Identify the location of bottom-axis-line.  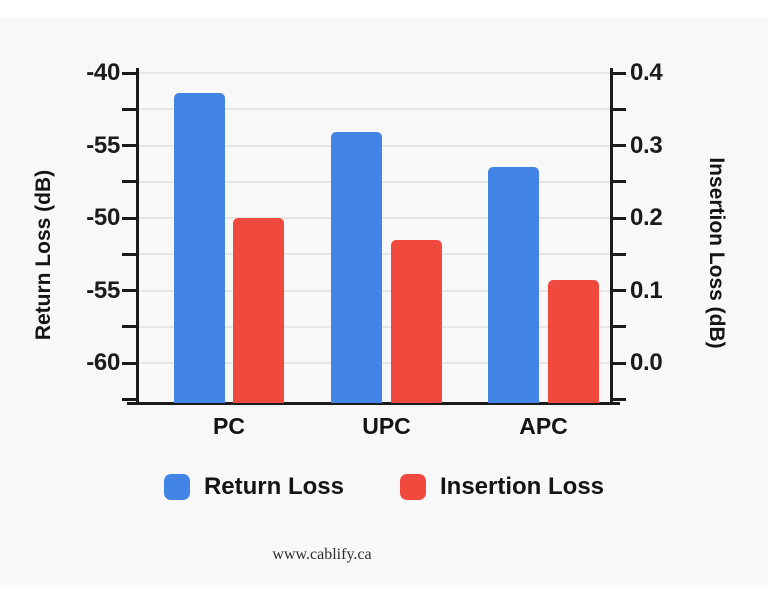
(373, 403).